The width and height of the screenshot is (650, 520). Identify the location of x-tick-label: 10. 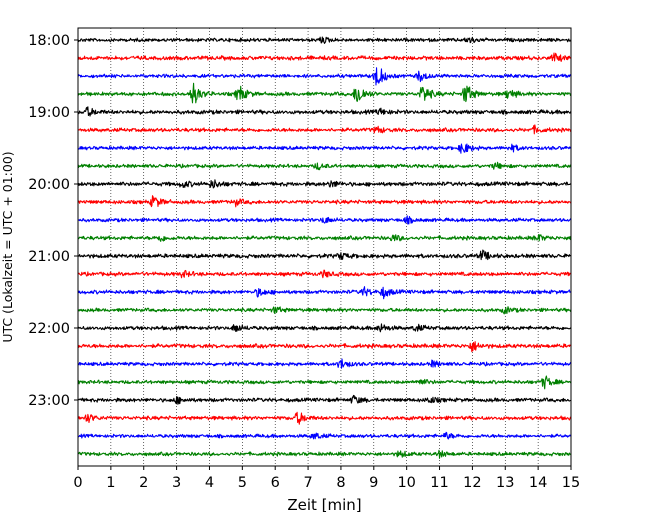
(406, 483).